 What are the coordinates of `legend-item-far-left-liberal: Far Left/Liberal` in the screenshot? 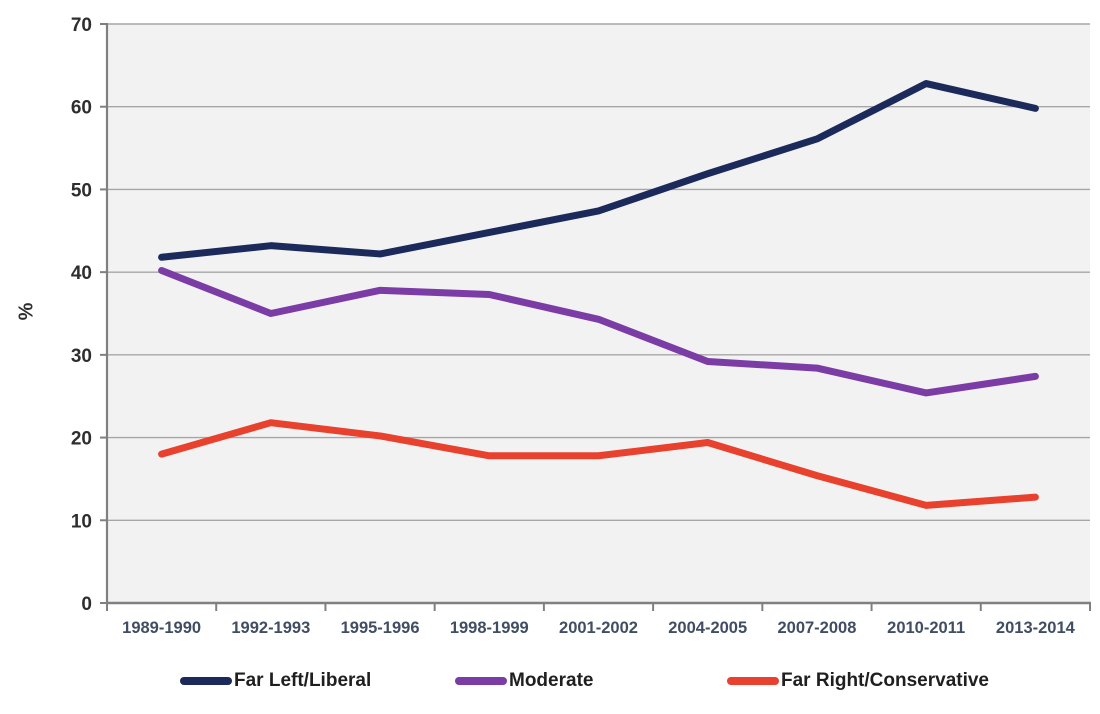 It's located at (275, 681).